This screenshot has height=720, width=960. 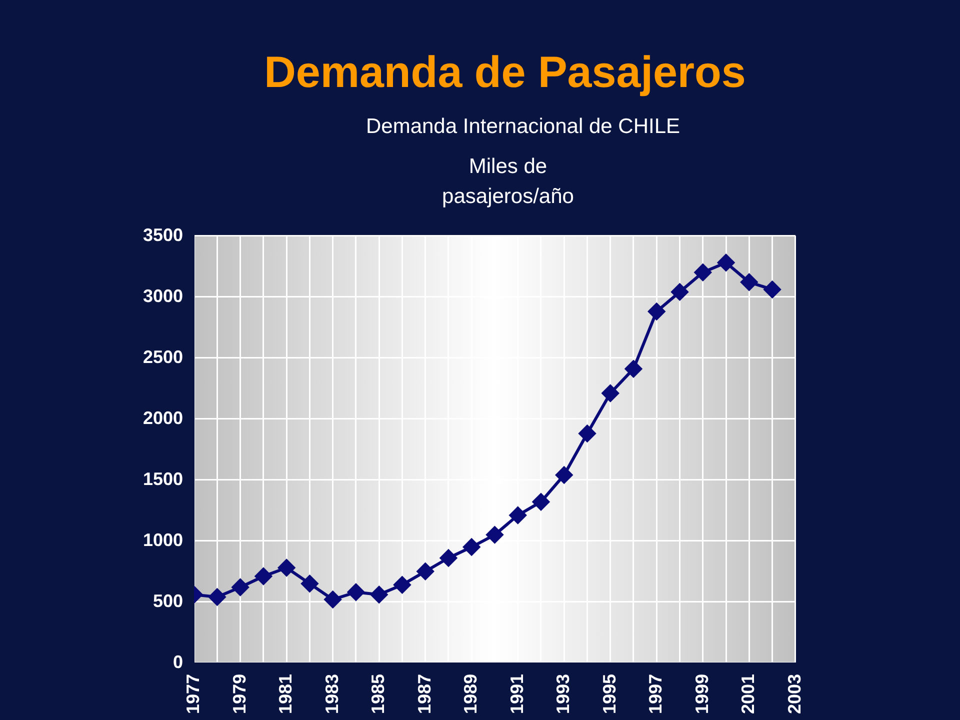 What do you see at coordinates (168, 600) in the screenshot?
I see `y-tick-label: 500` at bounding box center [168, 600].